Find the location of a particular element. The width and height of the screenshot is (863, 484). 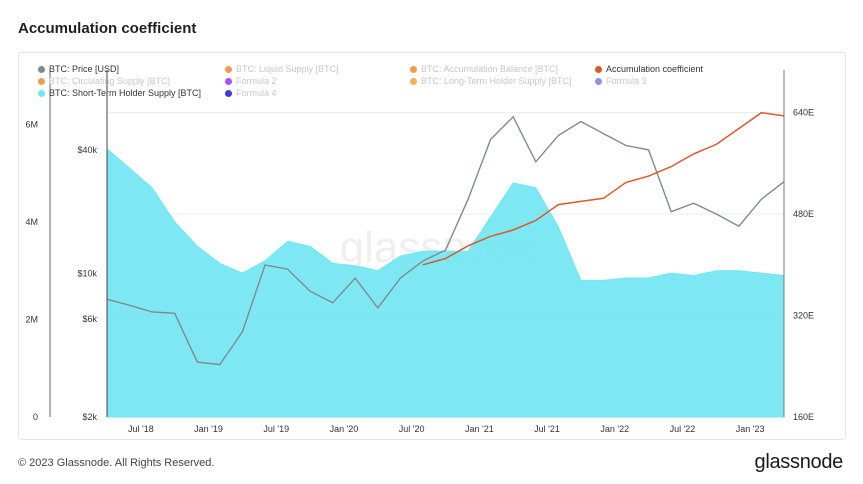

left-axis-tick-label: 2M is located at coordinates (31, 319).